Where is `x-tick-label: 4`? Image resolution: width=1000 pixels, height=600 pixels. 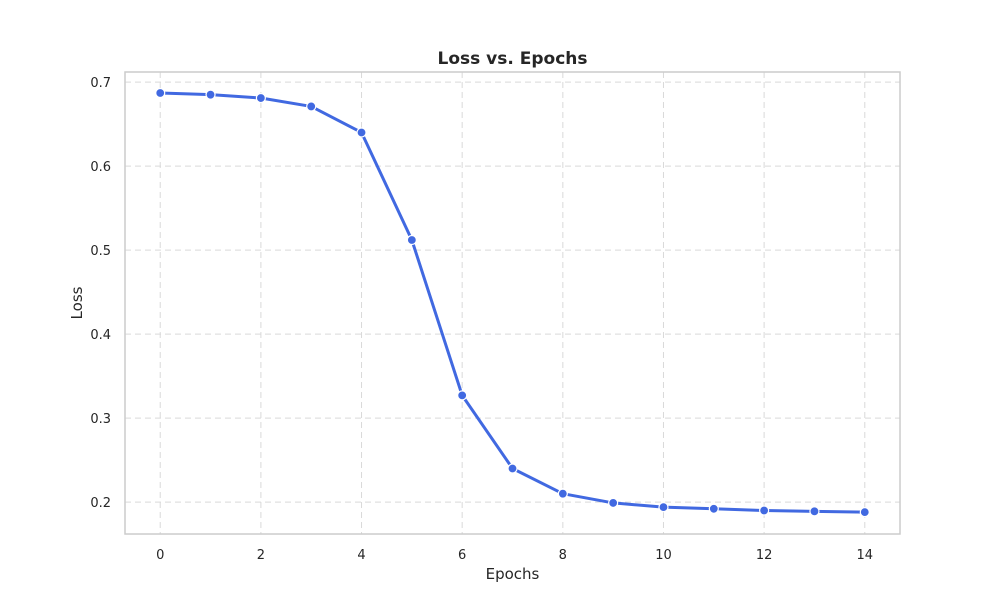
x-tick-label: 4 is located at coordinates (361, 555).